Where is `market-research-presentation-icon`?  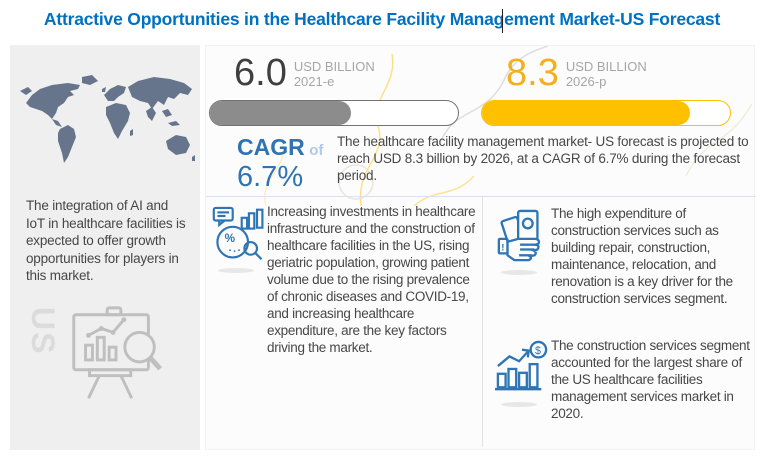 market-research-presentation-icon is located at coordinates (117, 352).